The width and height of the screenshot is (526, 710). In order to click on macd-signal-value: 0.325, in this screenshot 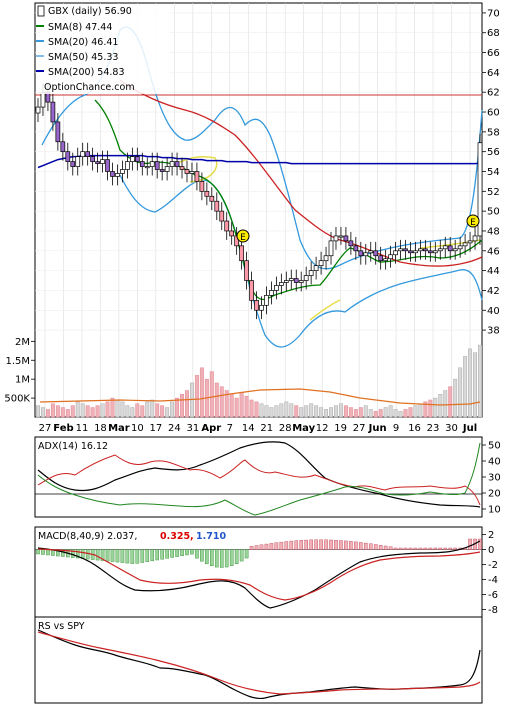, I will do `click(177, 536)`.